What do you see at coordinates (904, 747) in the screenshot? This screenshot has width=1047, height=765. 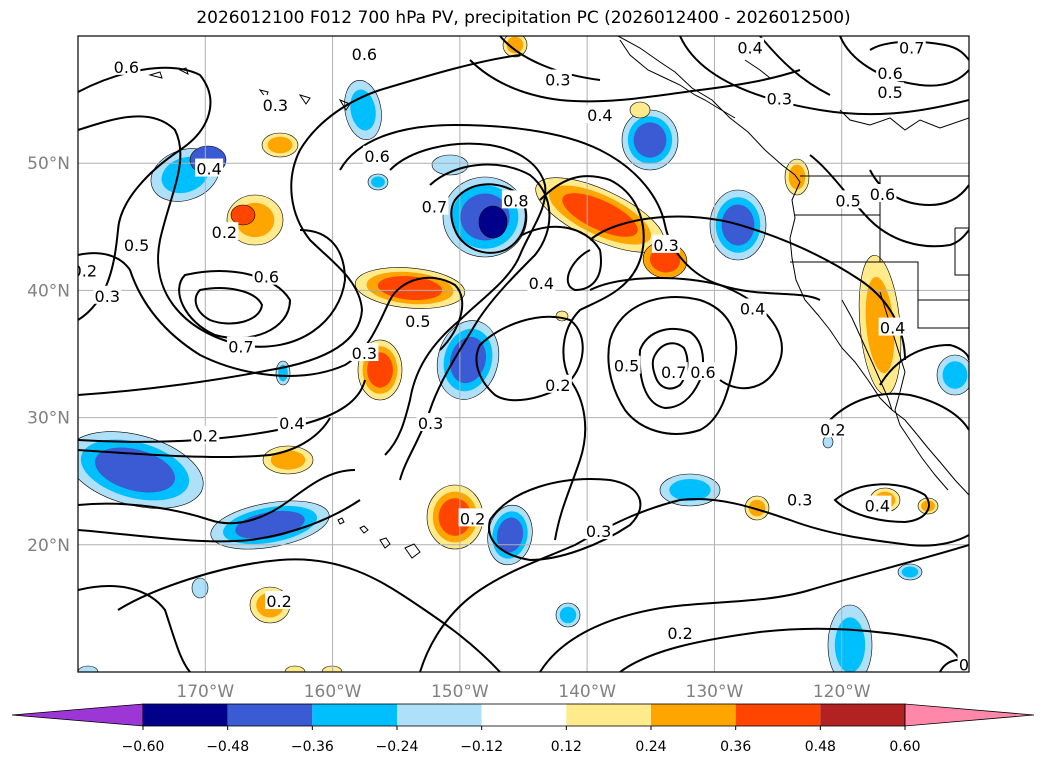 I see `colorbar-tick-label: 0.60` at bounding box center [904, 747].